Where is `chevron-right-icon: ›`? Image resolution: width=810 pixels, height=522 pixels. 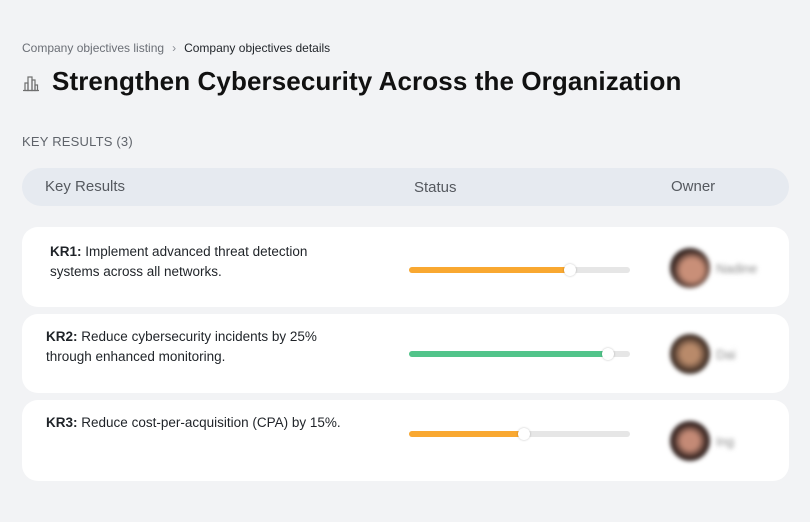 chevron-right-icon: › is located at coordinates (174, 48).